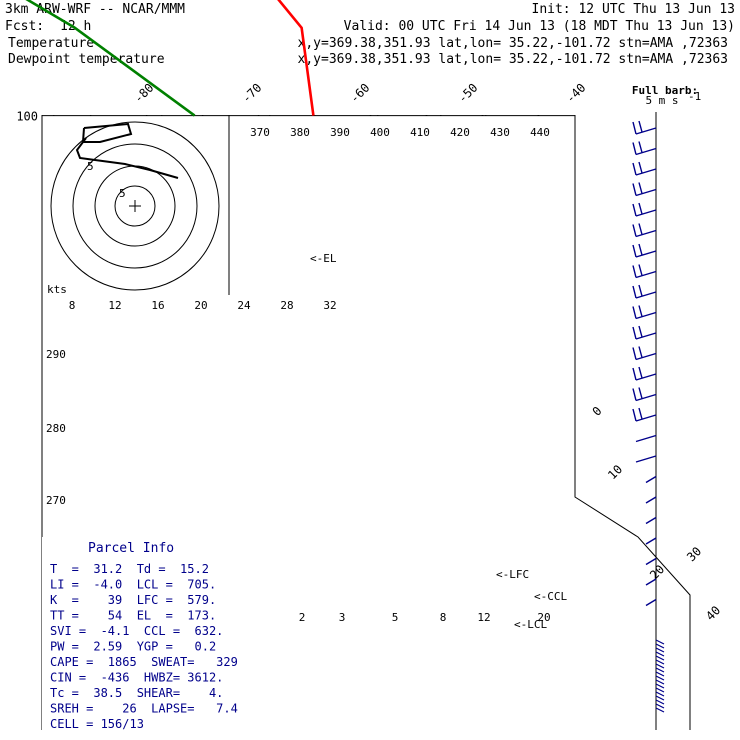  What do you see at coordinates (57, 289) in the screenshot?
I see `hodograph-speed-unit: kts` at bounding box center [57, 289].